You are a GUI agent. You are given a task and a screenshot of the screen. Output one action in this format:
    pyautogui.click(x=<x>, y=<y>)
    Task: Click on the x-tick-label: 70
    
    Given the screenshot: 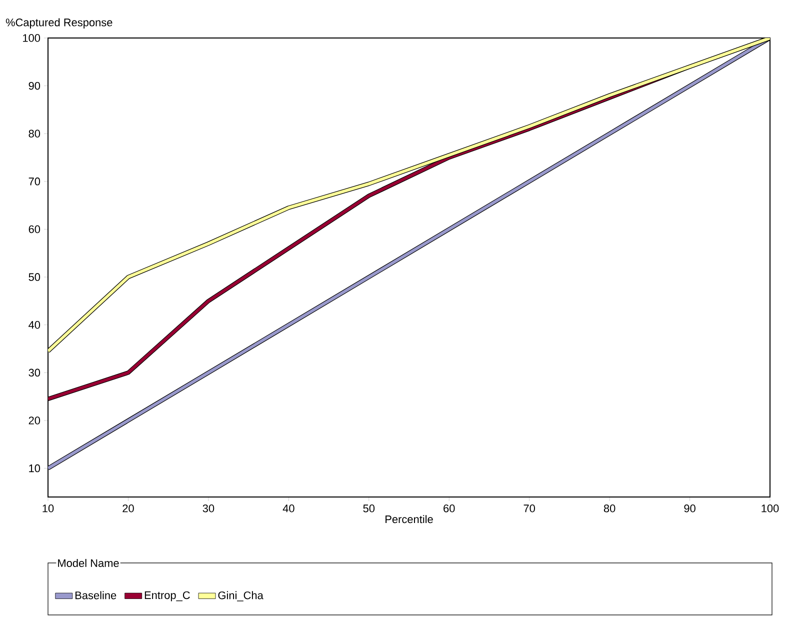 What is the action you would take?
    pyautogui.click(x=529, y=508)
    